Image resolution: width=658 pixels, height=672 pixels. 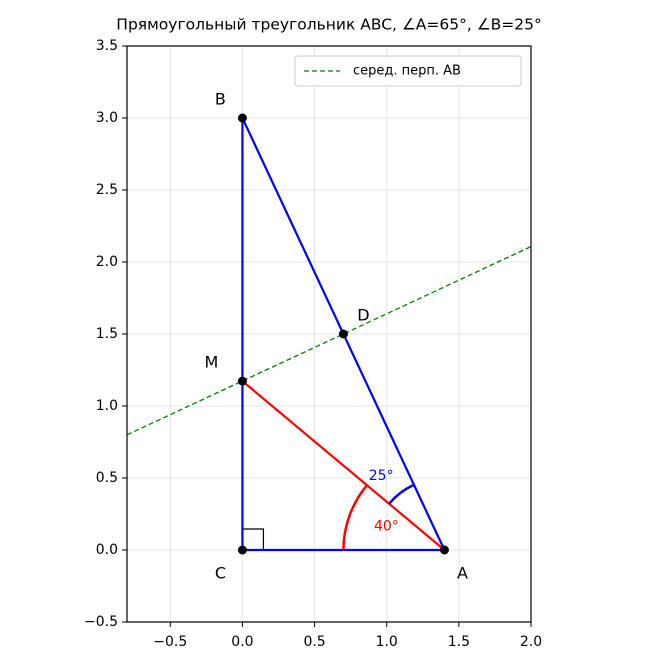 I want to click on x-tick-label: 0.0, so click(x=242, y=642).